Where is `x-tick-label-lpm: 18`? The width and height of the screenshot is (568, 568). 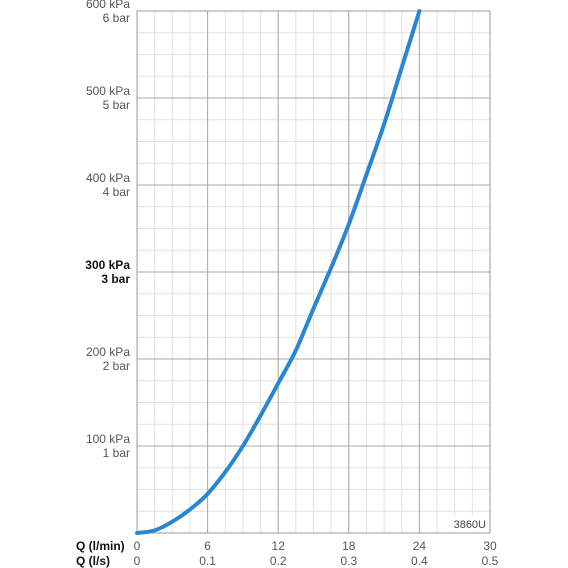 x-tick-label-lpm: 18 is located at coordinates (349, 546).